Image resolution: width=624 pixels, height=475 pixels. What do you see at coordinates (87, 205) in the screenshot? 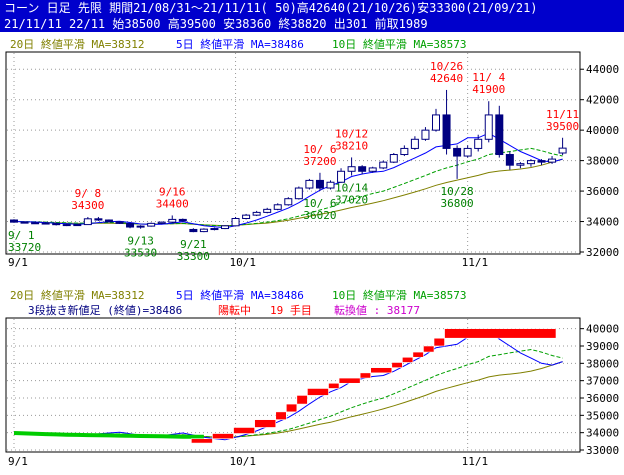
I see `annotation-price: 34300` at bounding box center [87, 205].